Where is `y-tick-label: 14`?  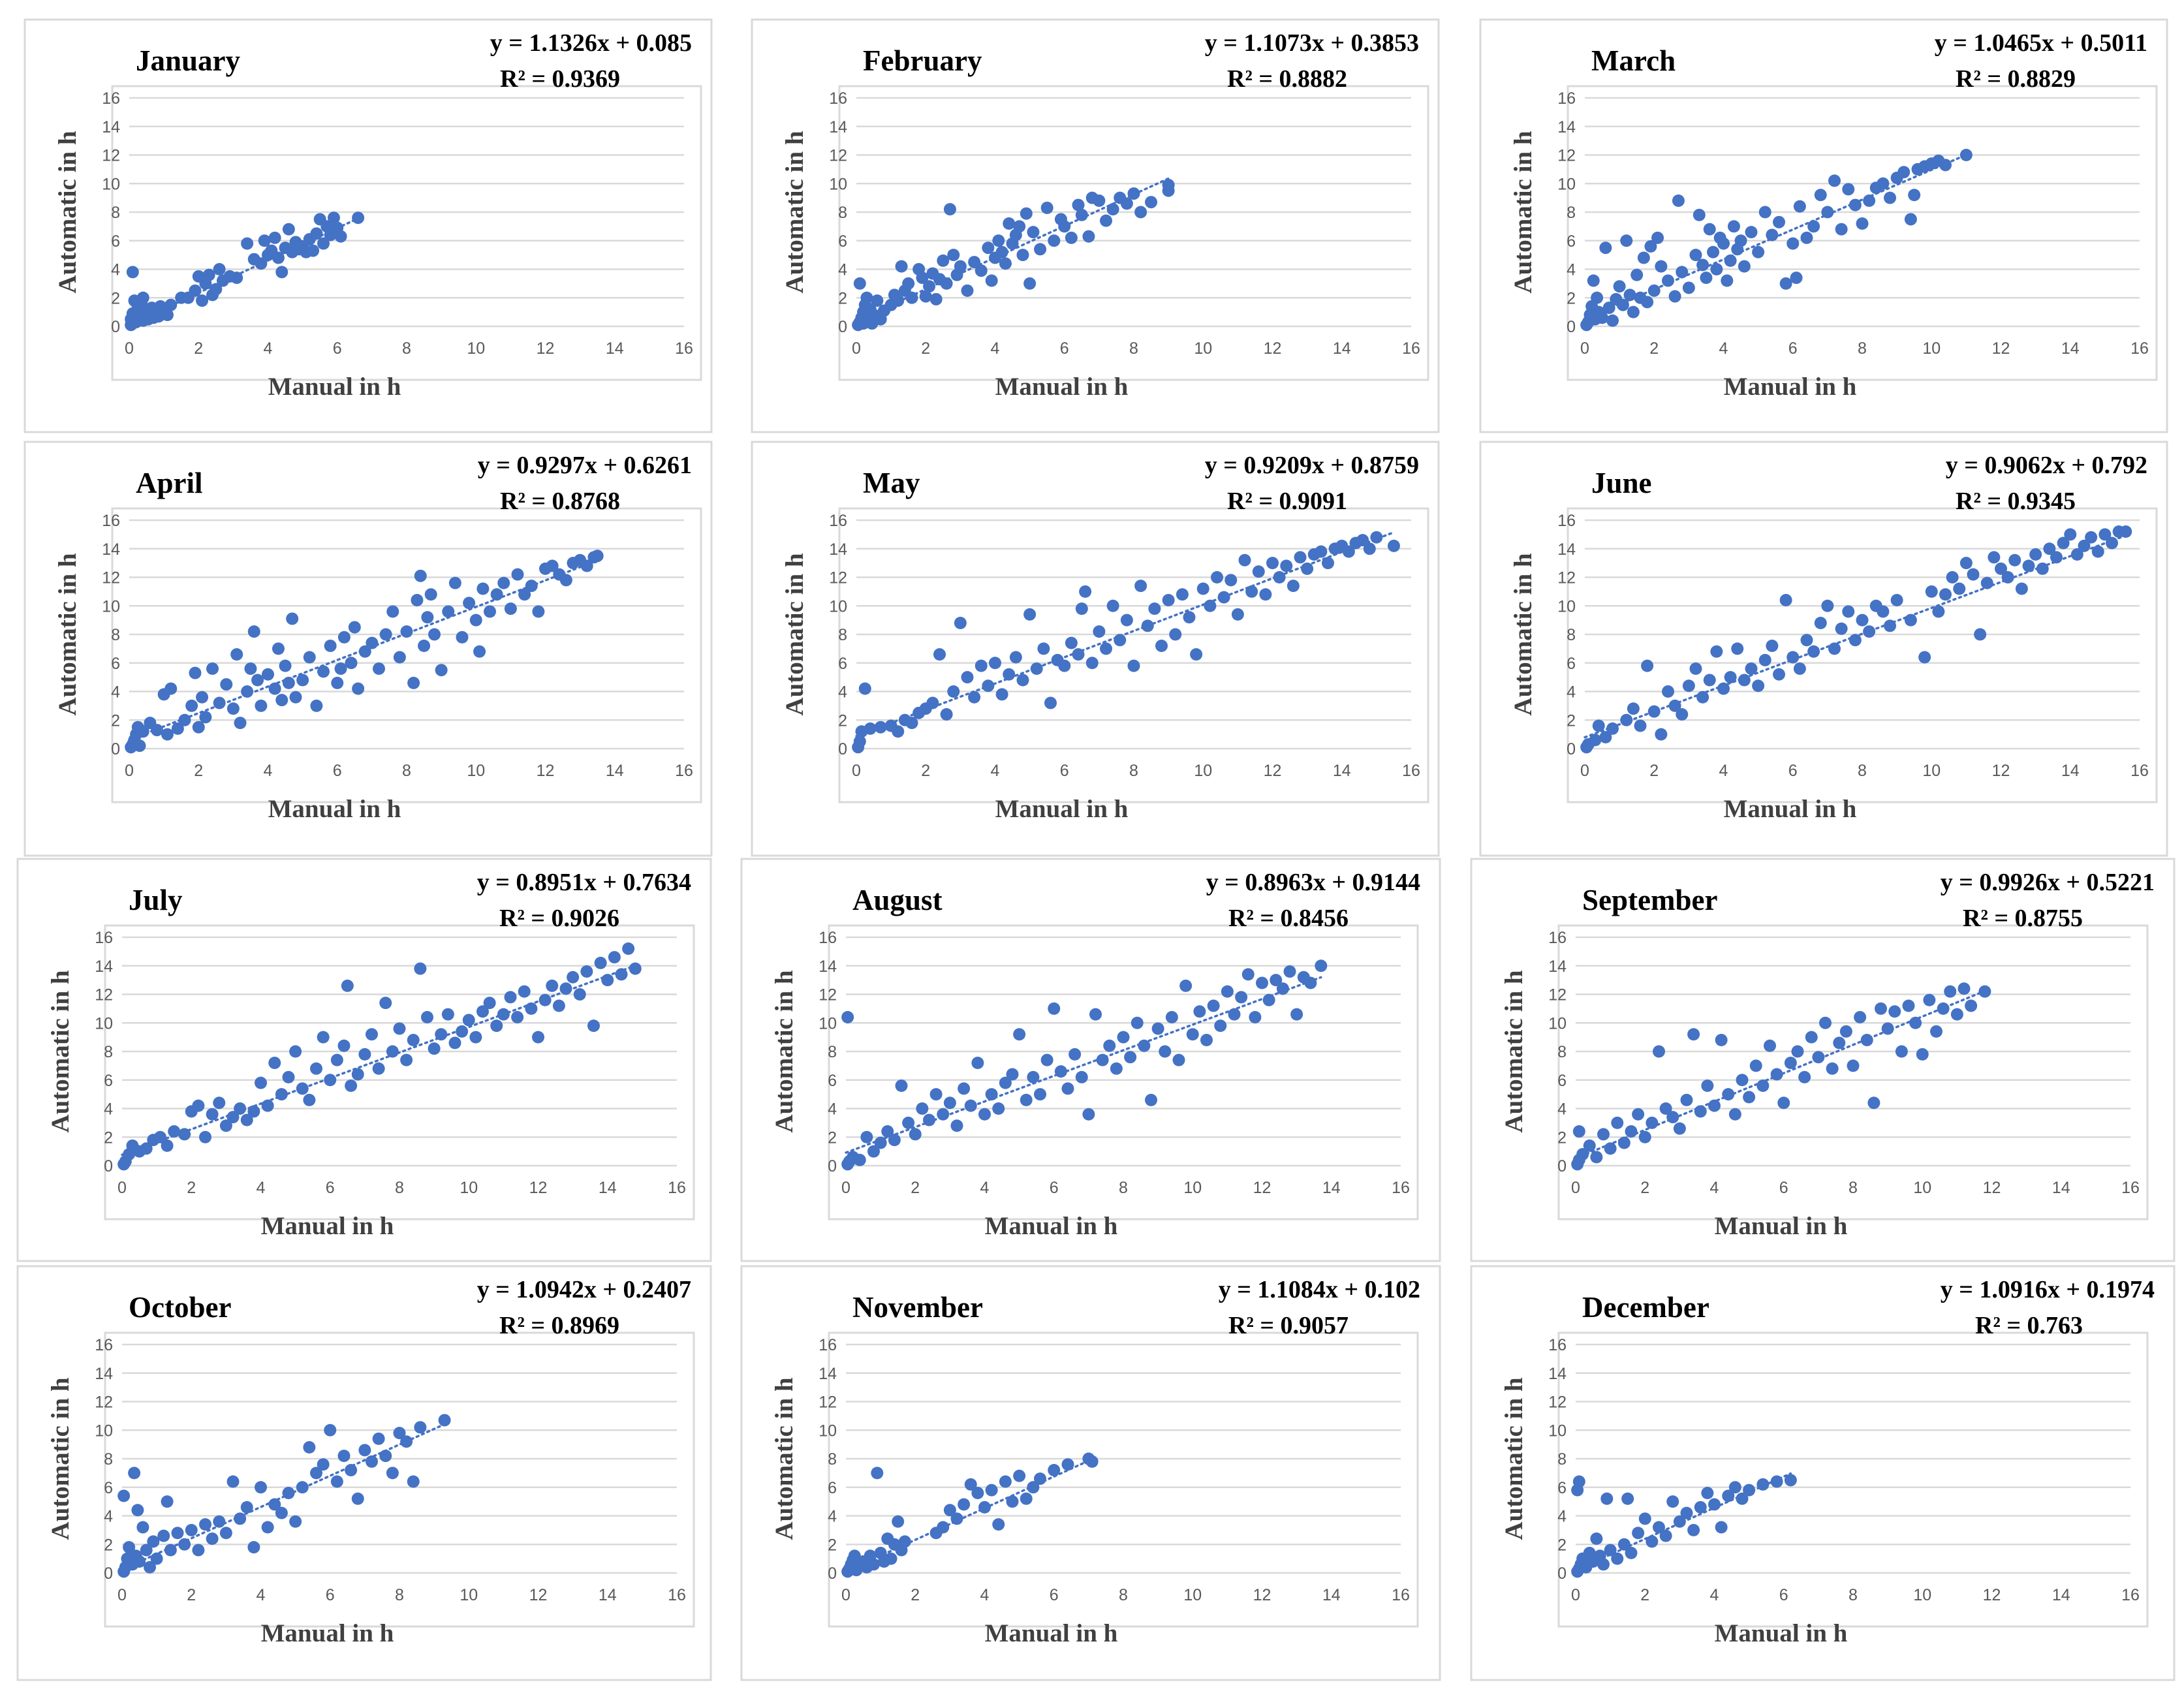 y-tick-label: 14 is located at coordinates (1558, 1374).